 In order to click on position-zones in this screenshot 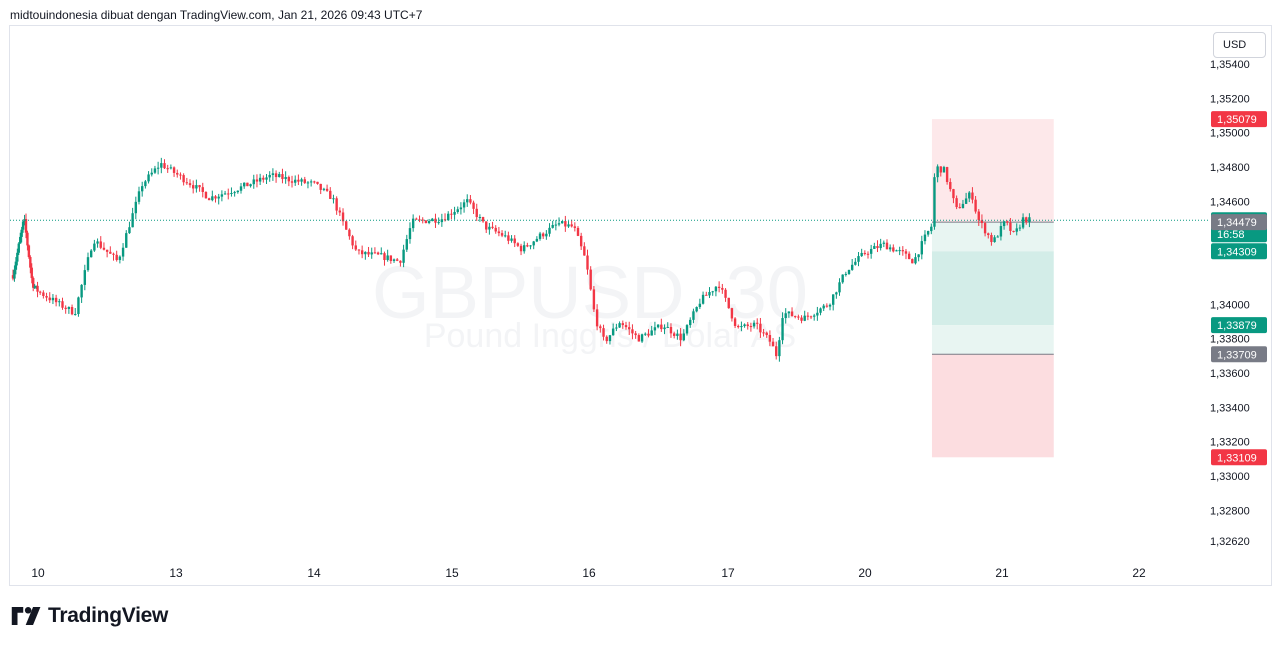, I will do `click(992, 288)`.